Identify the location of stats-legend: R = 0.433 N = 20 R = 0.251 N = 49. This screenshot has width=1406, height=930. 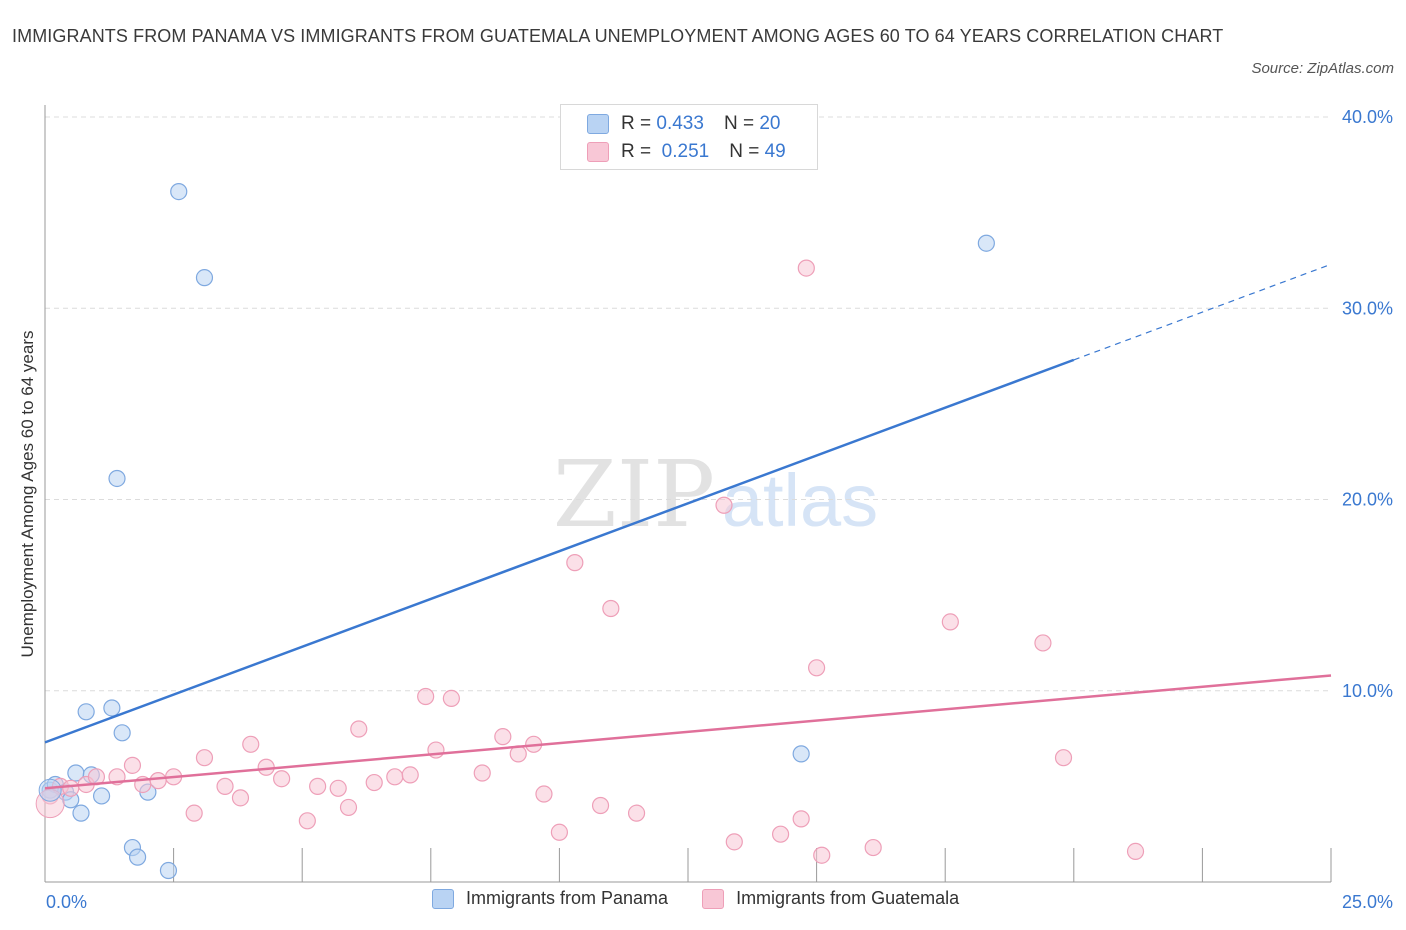
(689, 137).